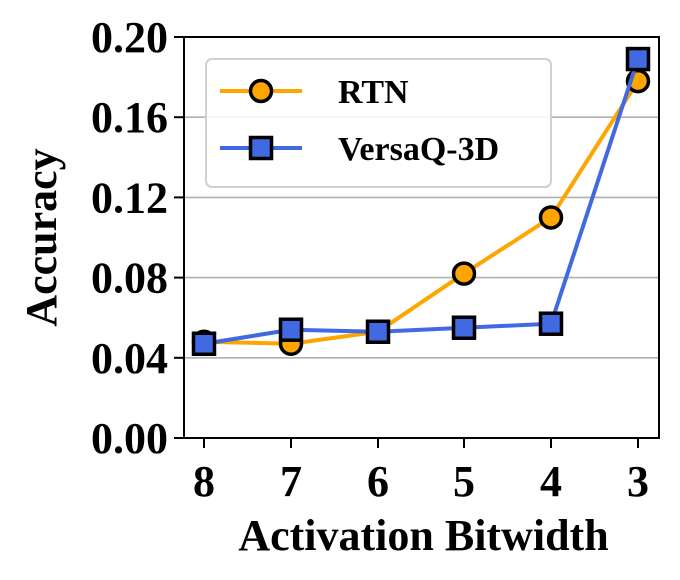  What do you see at coordinates (129, 358) in the screenshot?
I see `y-tick-label: 0.04` at bounding box center [129, 358].